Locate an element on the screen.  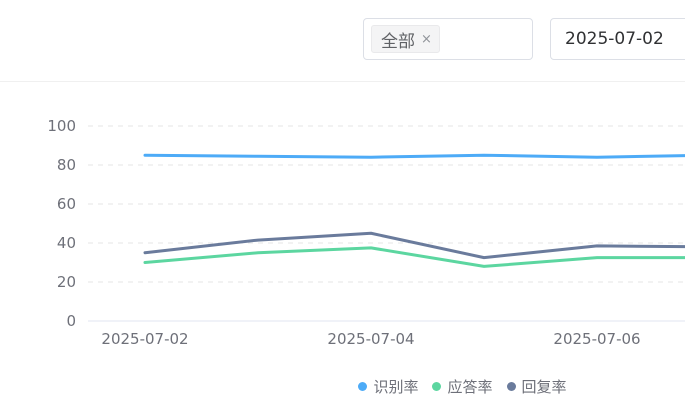
y-tick-label: 20 is located at coordinates (66, 282).